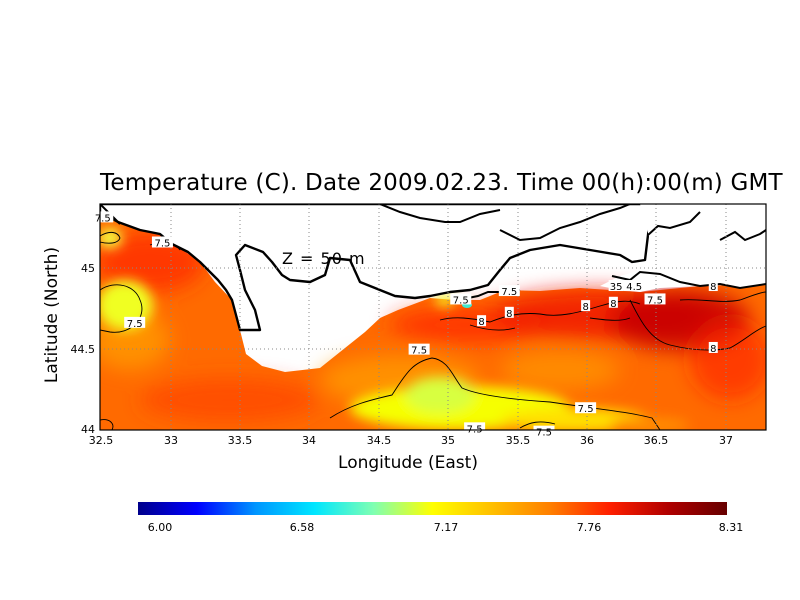 This screenshot has height=600, width=800. What do you see at coordinates (324, 258) in the screenshot?
I see `depth-label: Z = 50 m` at bounding box center [324, 258].